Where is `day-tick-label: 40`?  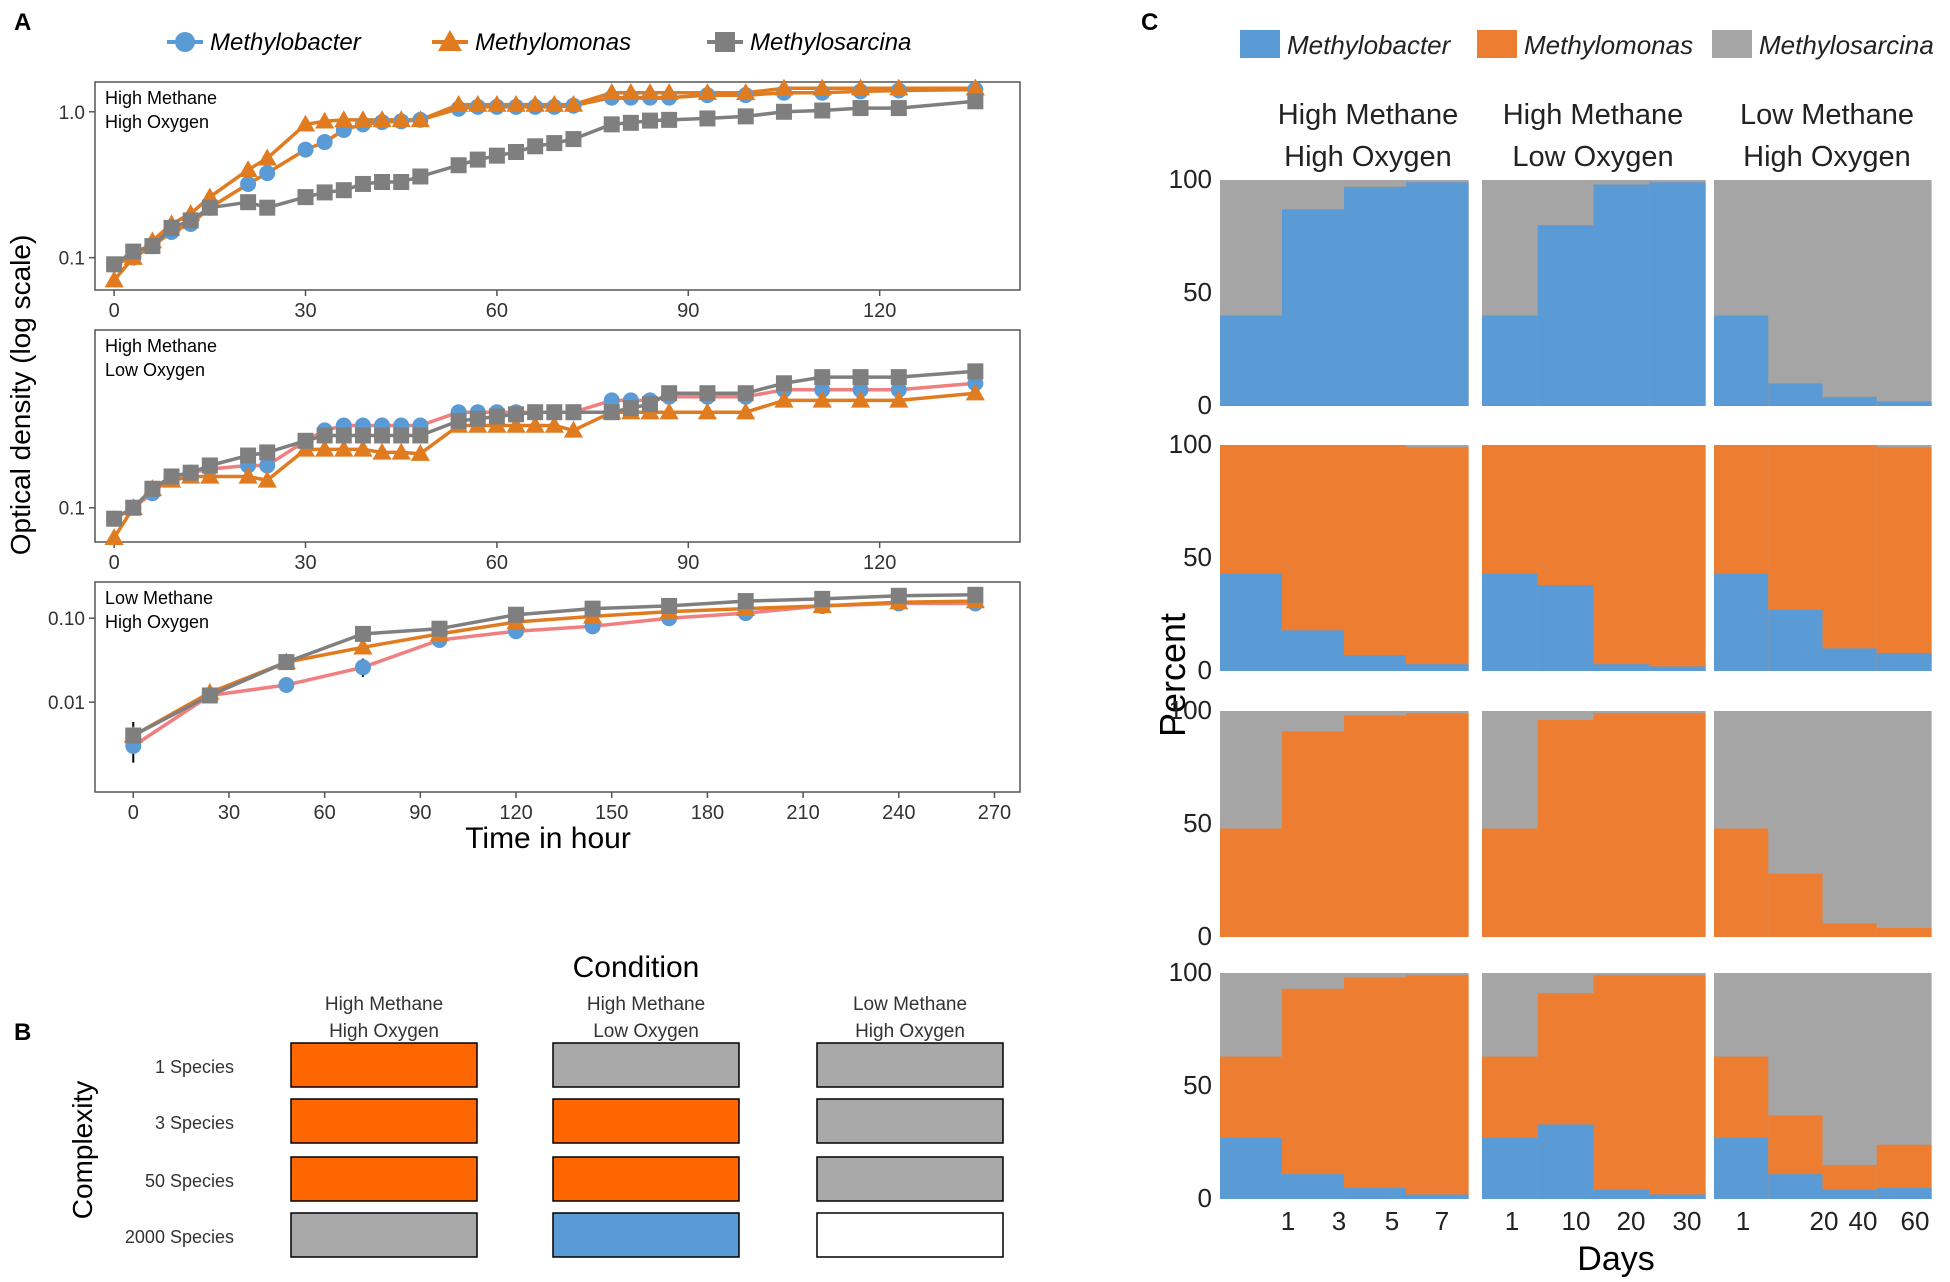
day-tick-label: 40 is located at coordinates (1863, 1221).